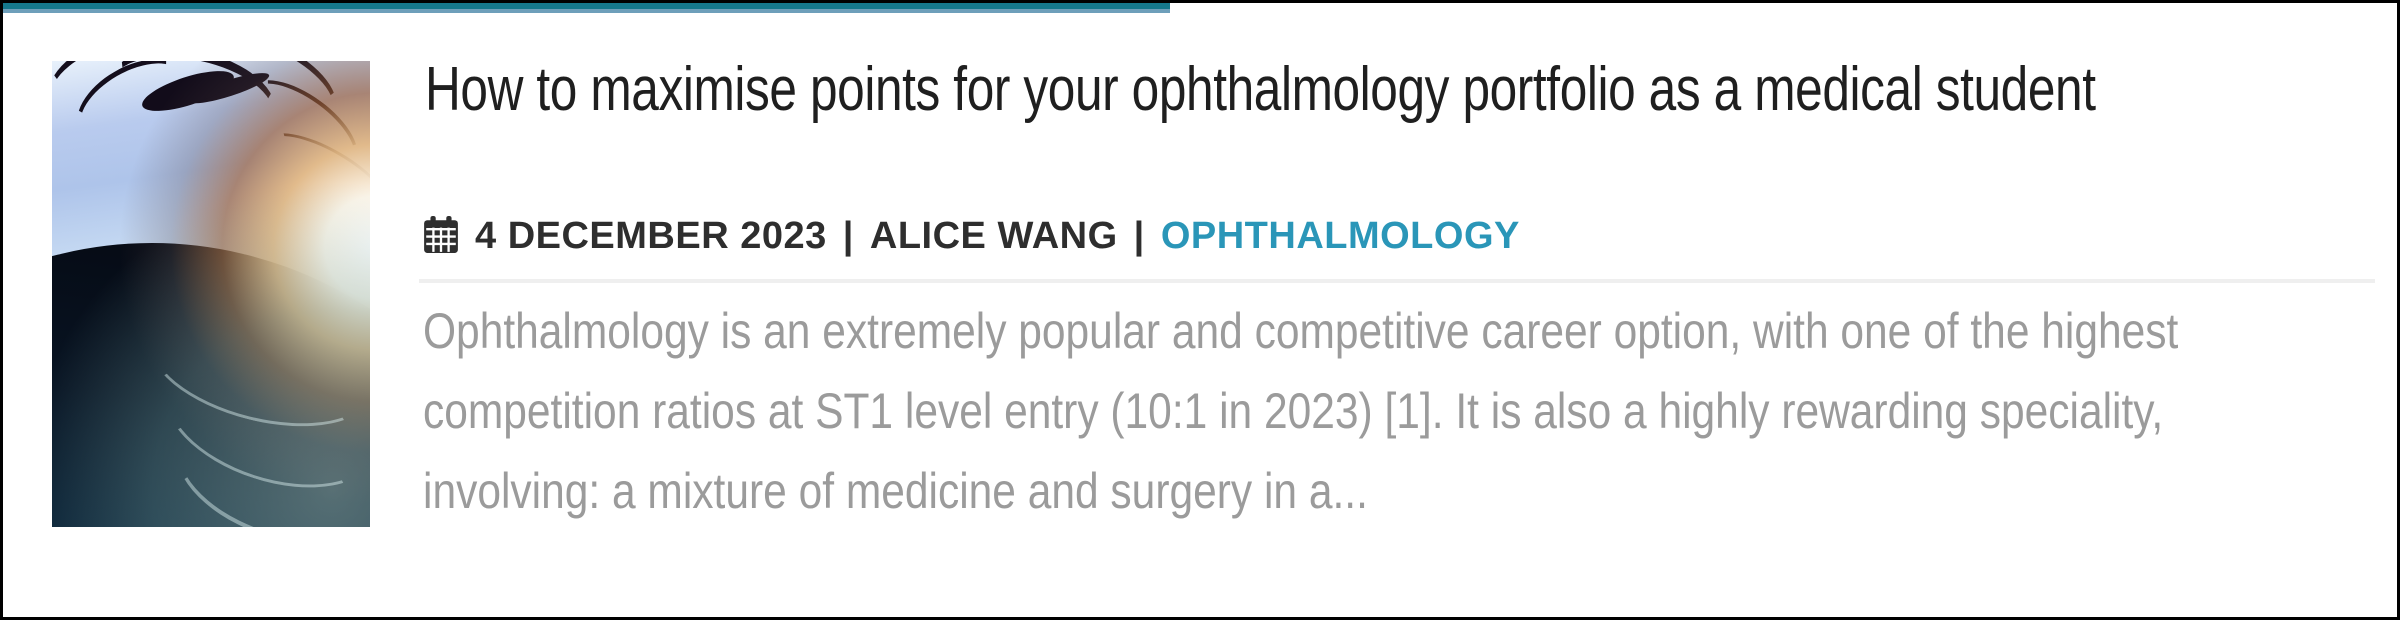 Image resolution: width=2400 pixels, height=620 pixels. What do you see at coordinates (441, 235) in the screenshot?
I see `calendar-icon` at bounding box center [441, 235].